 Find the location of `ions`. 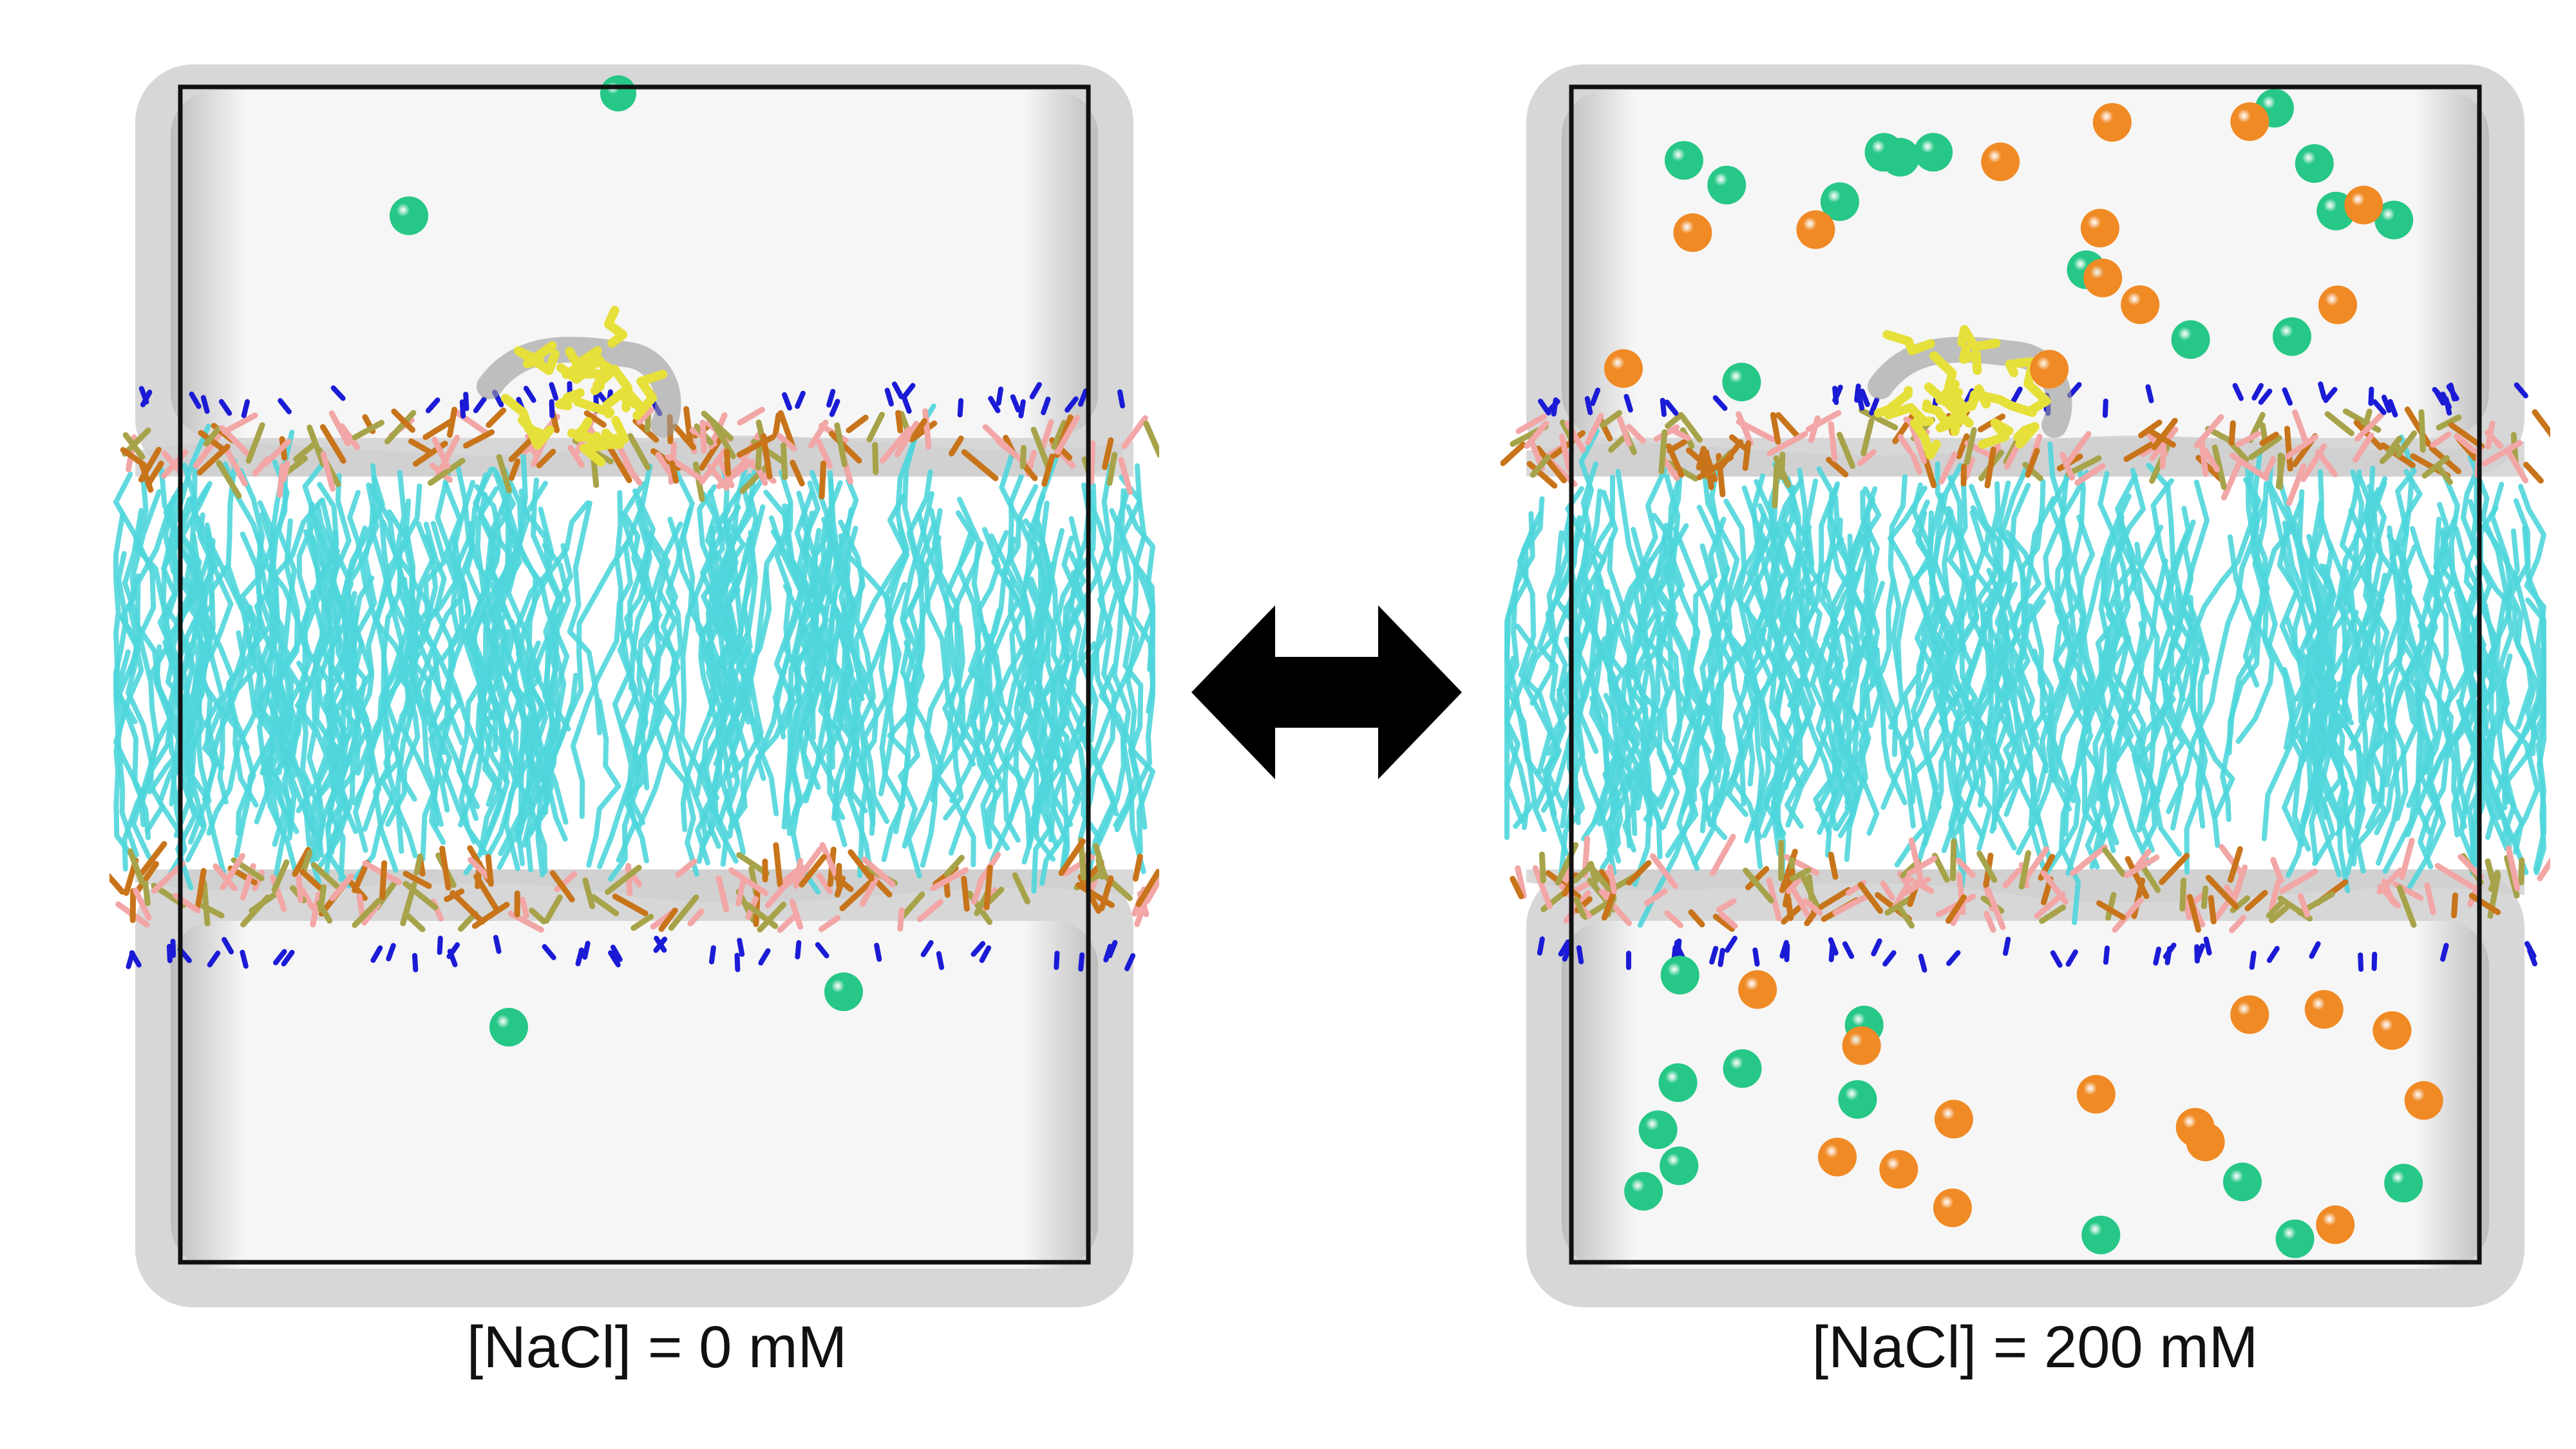

ions is located at coordinates (626, 560).